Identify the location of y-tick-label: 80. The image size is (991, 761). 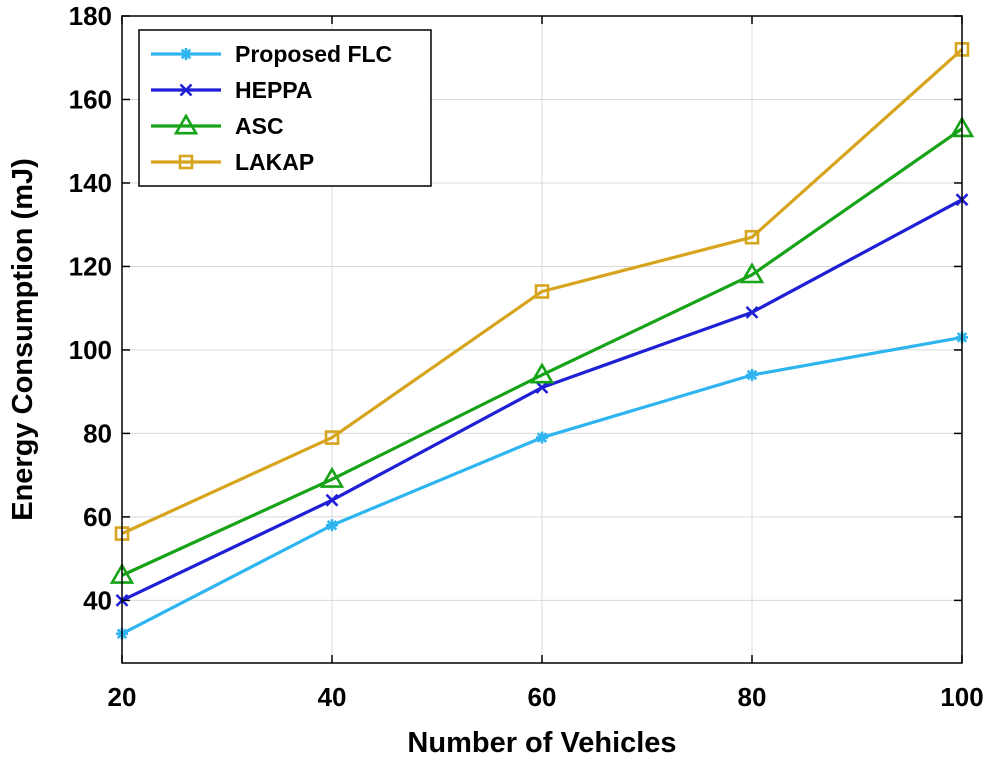
(97, 433).